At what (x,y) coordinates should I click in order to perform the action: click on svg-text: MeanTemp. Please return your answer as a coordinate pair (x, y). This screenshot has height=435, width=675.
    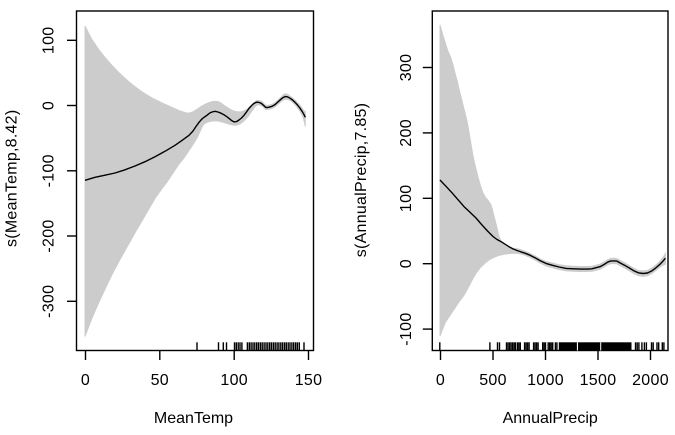
    Looking at the image, I should click on (193, 418).